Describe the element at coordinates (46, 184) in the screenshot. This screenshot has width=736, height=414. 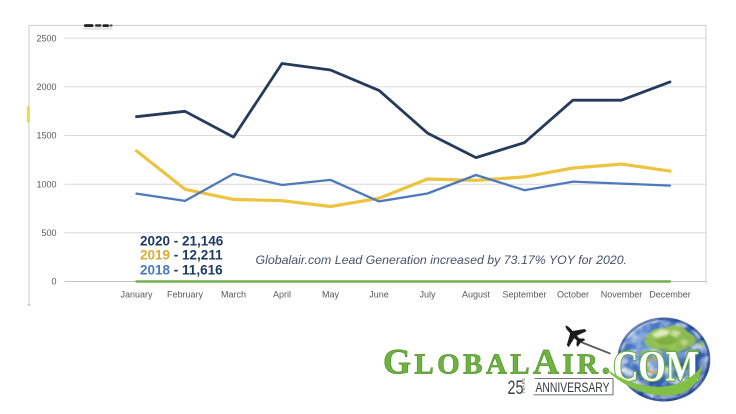
I see `svg-text: 1000` at that location.